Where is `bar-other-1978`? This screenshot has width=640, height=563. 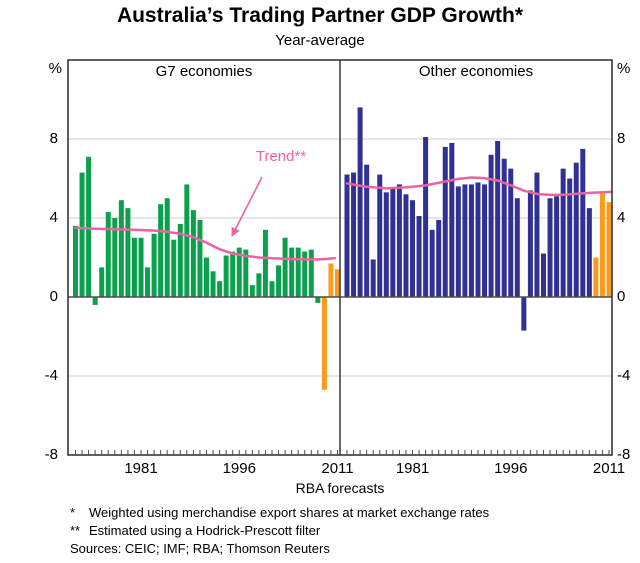
bar-other-1978 is located at coordinates (393, 242).